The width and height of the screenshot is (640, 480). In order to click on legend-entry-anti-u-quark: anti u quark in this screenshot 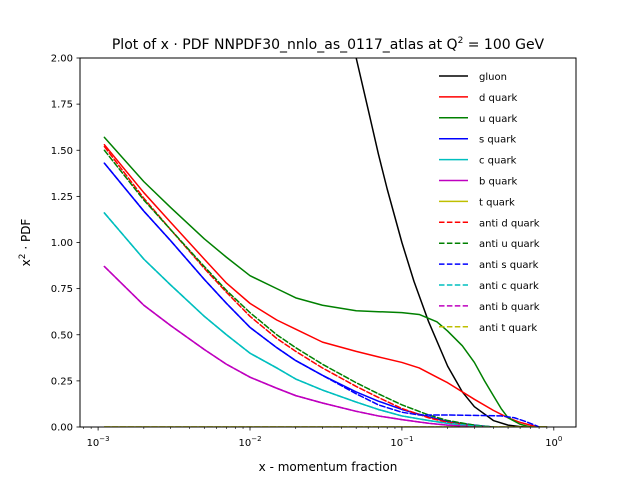, I will do `click(489, 244)`.